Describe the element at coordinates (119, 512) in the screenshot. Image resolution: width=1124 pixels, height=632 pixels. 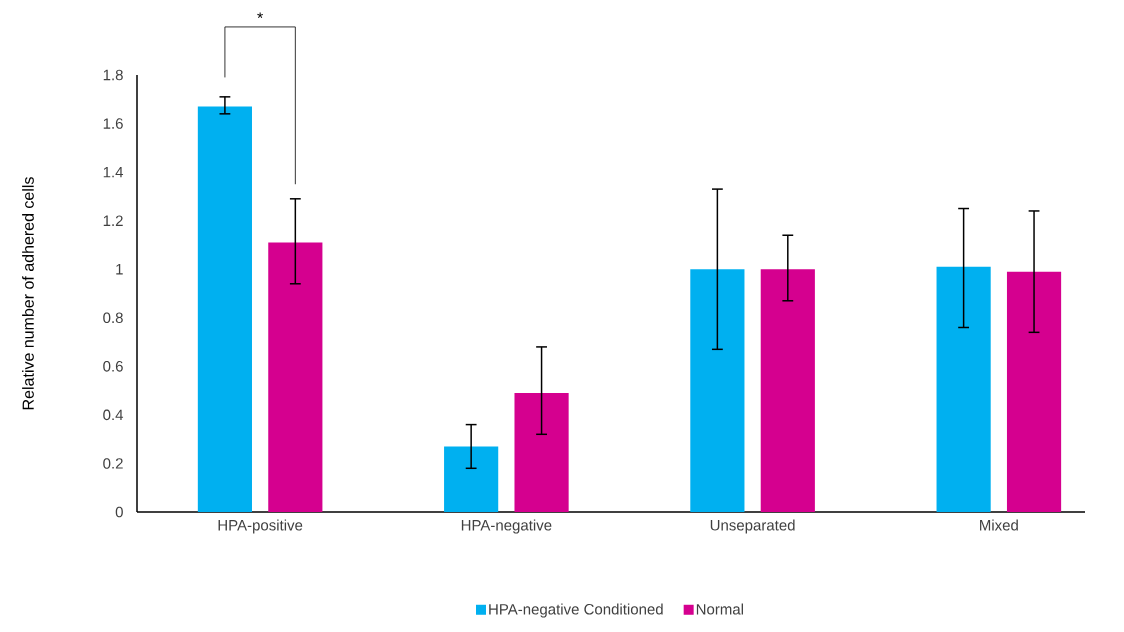
I see `y-tick-label: 0` at that location.